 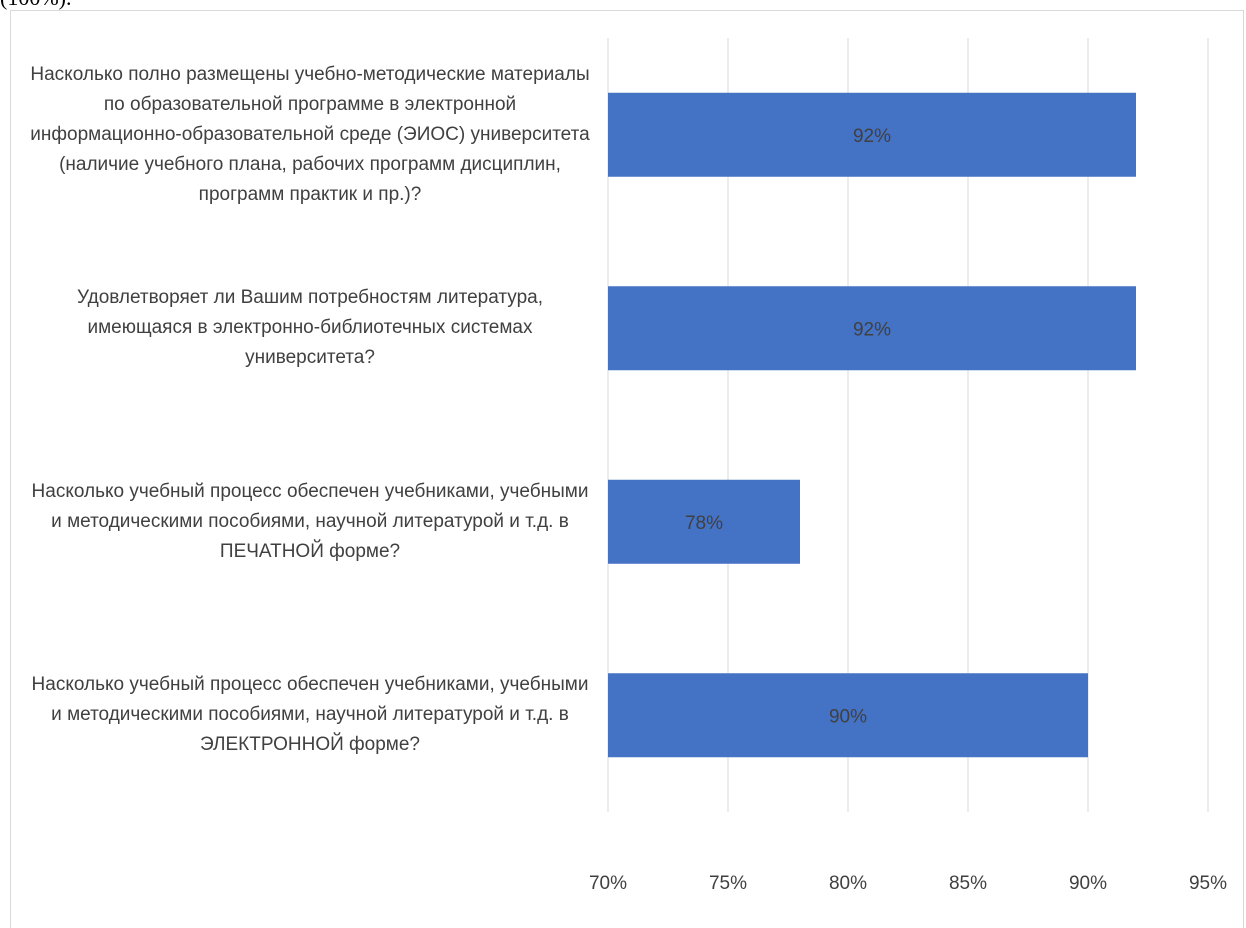 What do you see at coordinates (908, 883) in the screenshot?
I see `x-axis-ticks: 70% 75% 80% 85% 90% 95%` at bounding box center [908, 883].